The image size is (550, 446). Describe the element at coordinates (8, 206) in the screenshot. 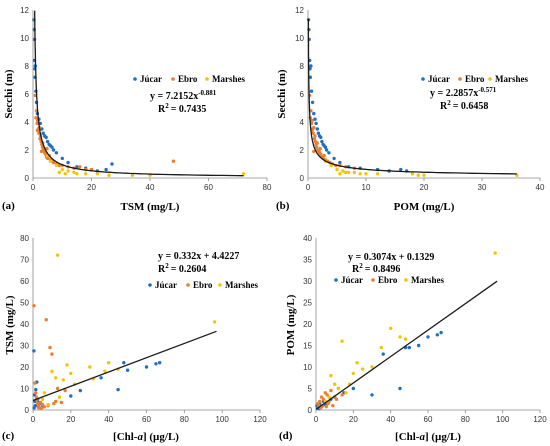

I see `panel-label: (a)` at that location.